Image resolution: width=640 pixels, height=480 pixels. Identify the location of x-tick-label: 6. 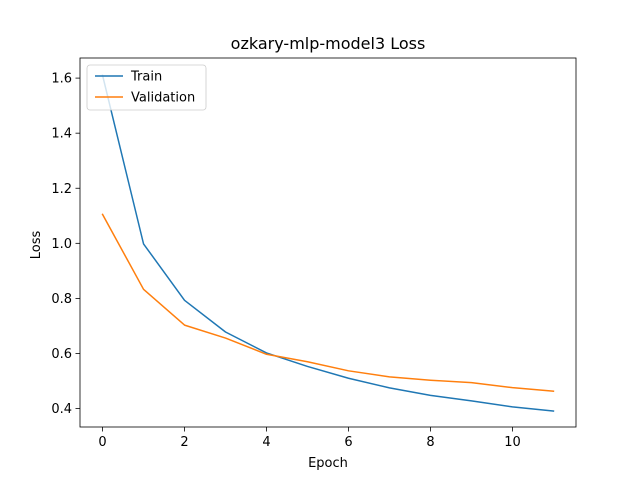
(348, 442).